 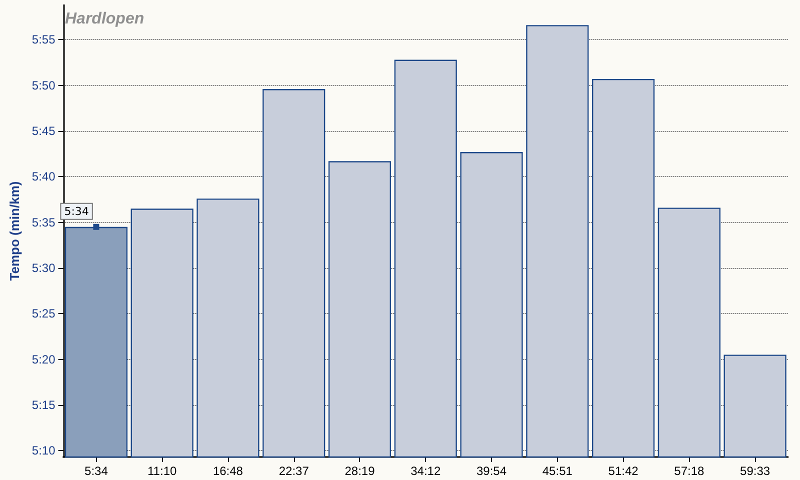 What do you see at coordinates (491, 471) in the screenshot?
I see `x-tick-label: 39:54` at bounding box center [491, 471].